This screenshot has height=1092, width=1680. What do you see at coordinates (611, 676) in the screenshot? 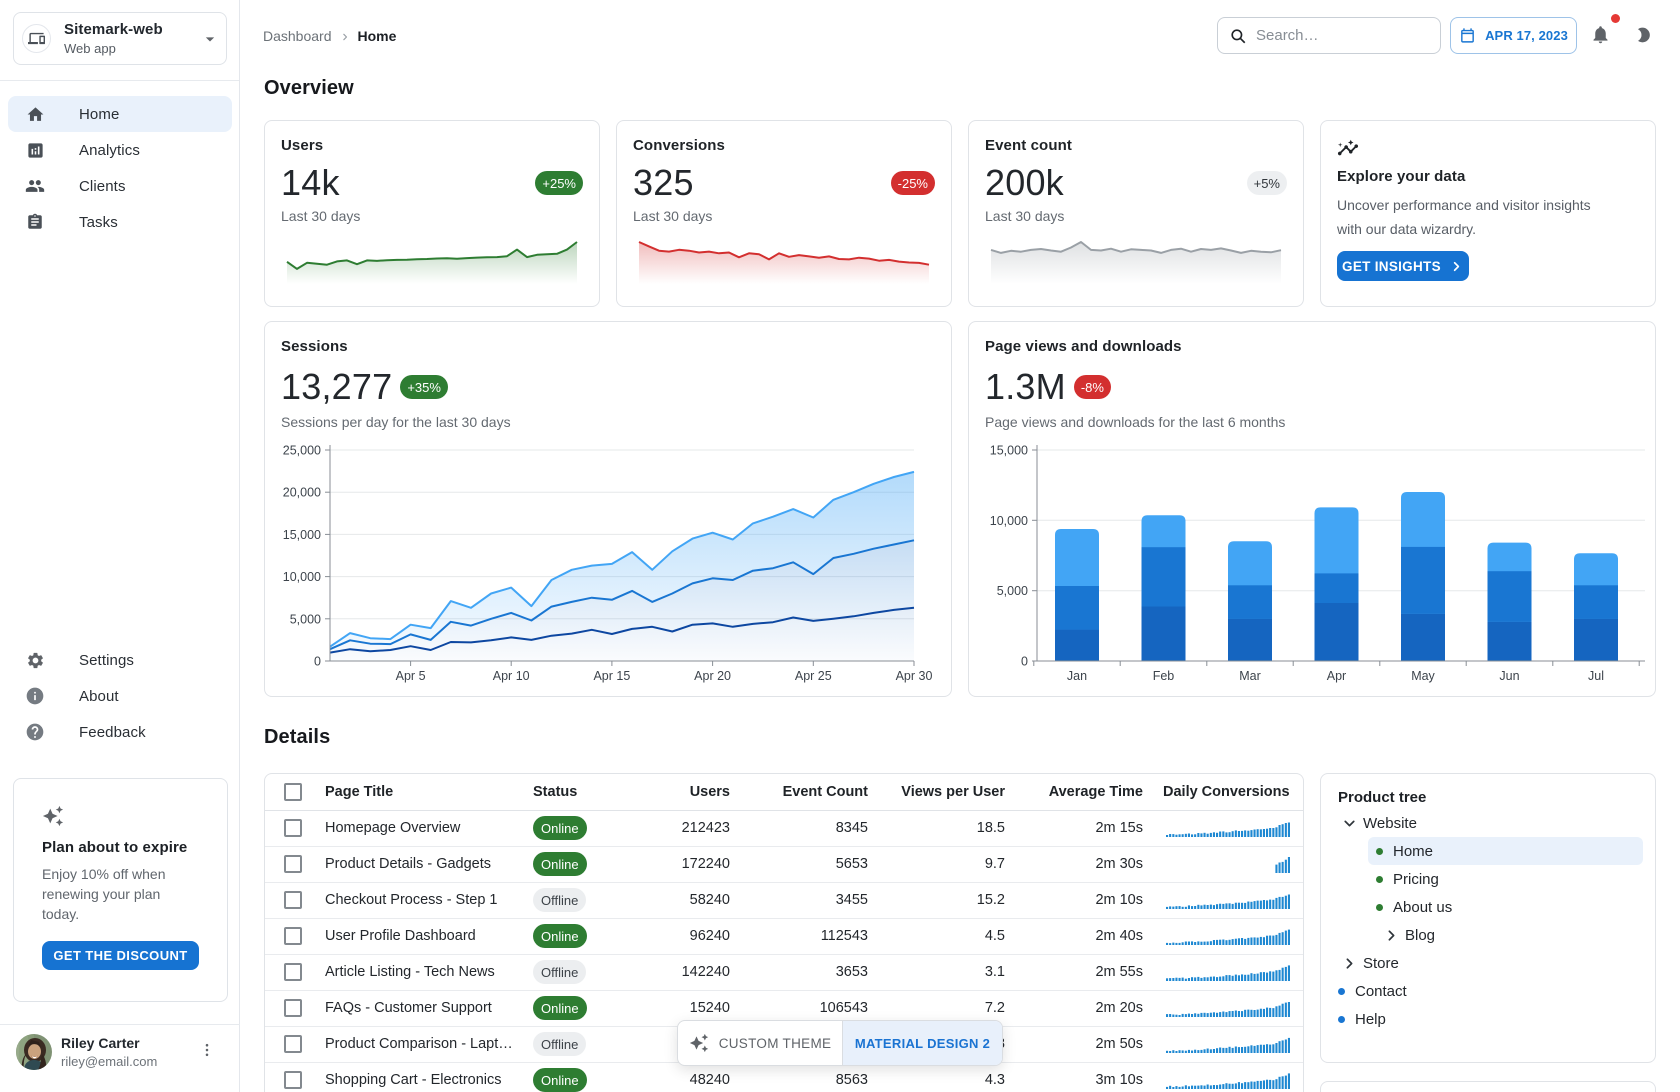
I see `svg-text: Apr 15` at bounding box center [611, 676].